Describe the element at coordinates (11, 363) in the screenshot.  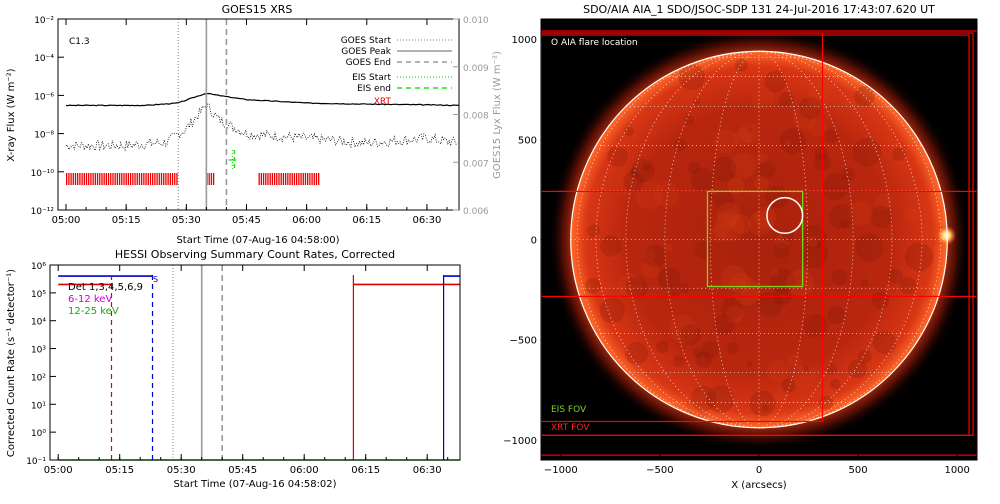
I see `hessi-y-label: Corrected Count Rate (s⁻¹ detector⁻¹)` at that location.